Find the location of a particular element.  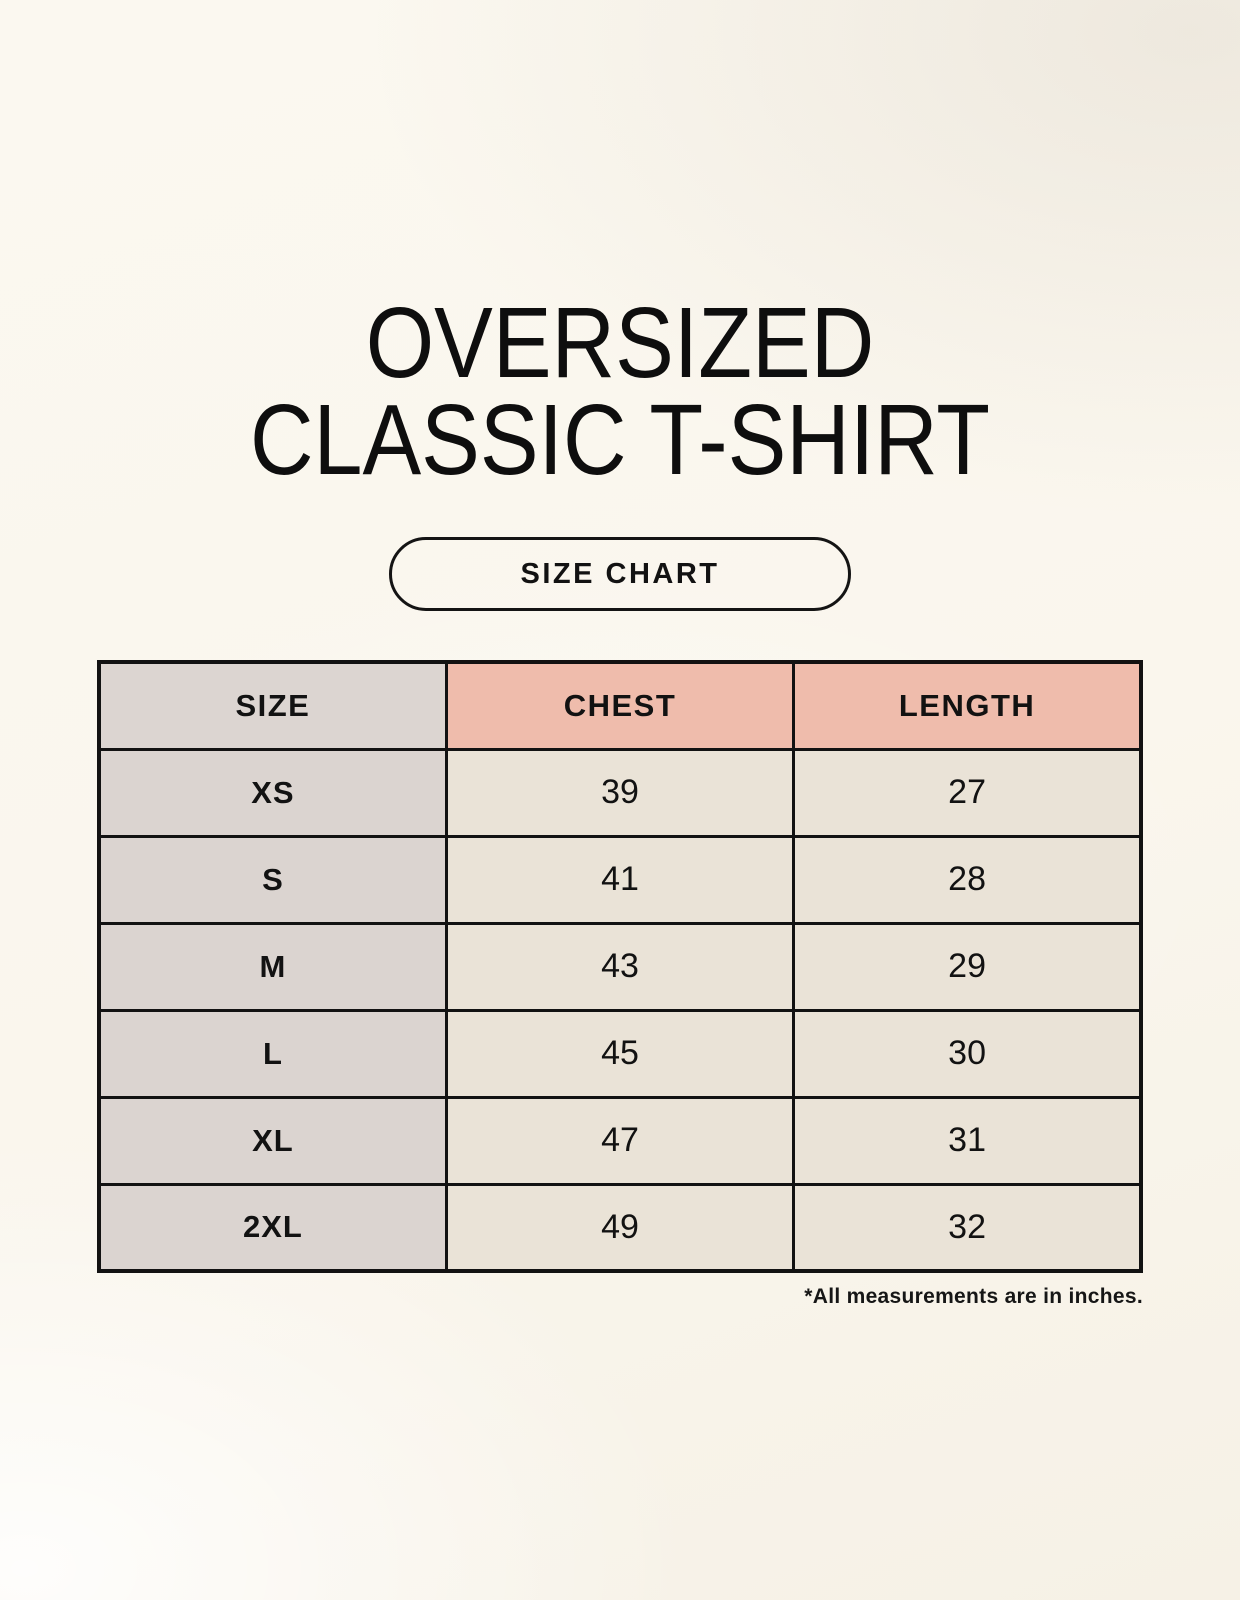

size-label: L is located at coordinates (272, 1053).